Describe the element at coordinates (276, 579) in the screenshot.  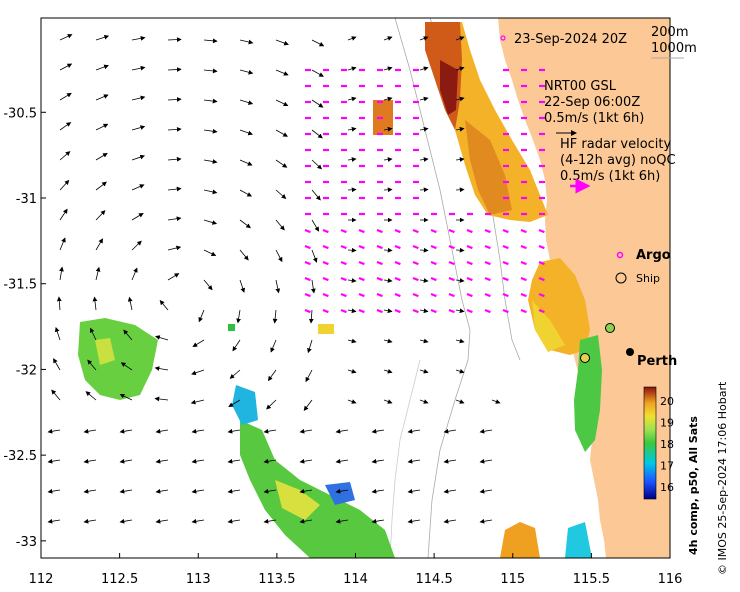
I see `lon-tick-label: 113.5` at that location.